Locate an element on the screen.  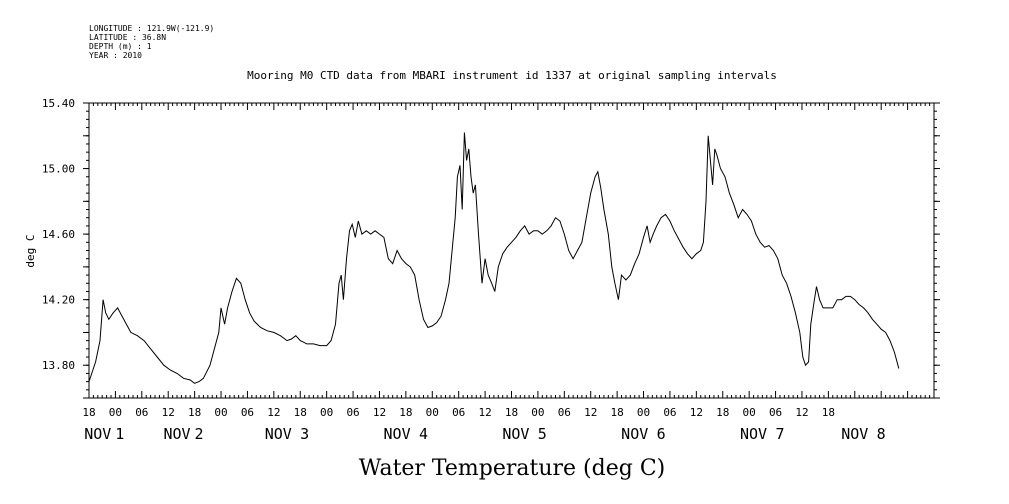
date-label: 8 is located at coordinates (881, 434).